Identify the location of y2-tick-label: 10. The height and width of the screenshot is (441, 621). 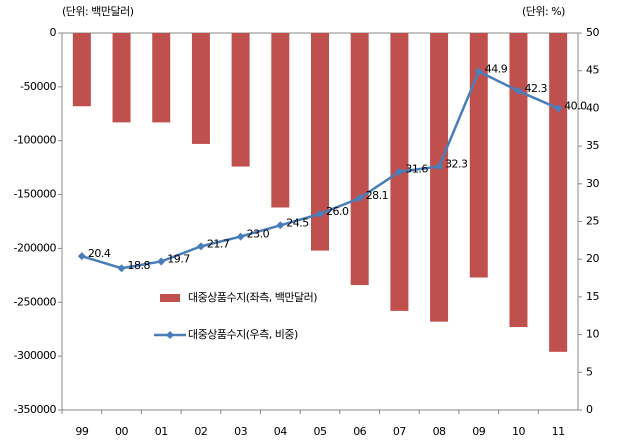
(592, 334).